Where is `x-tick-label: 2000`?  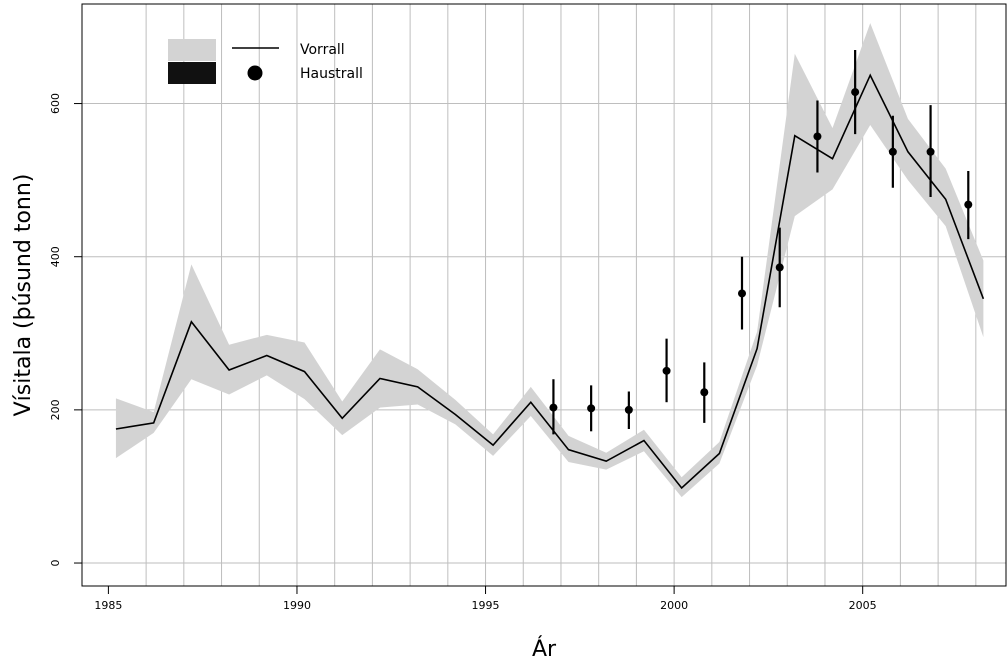
x-tick-label: 2000 is located at coordinates (674, 605).